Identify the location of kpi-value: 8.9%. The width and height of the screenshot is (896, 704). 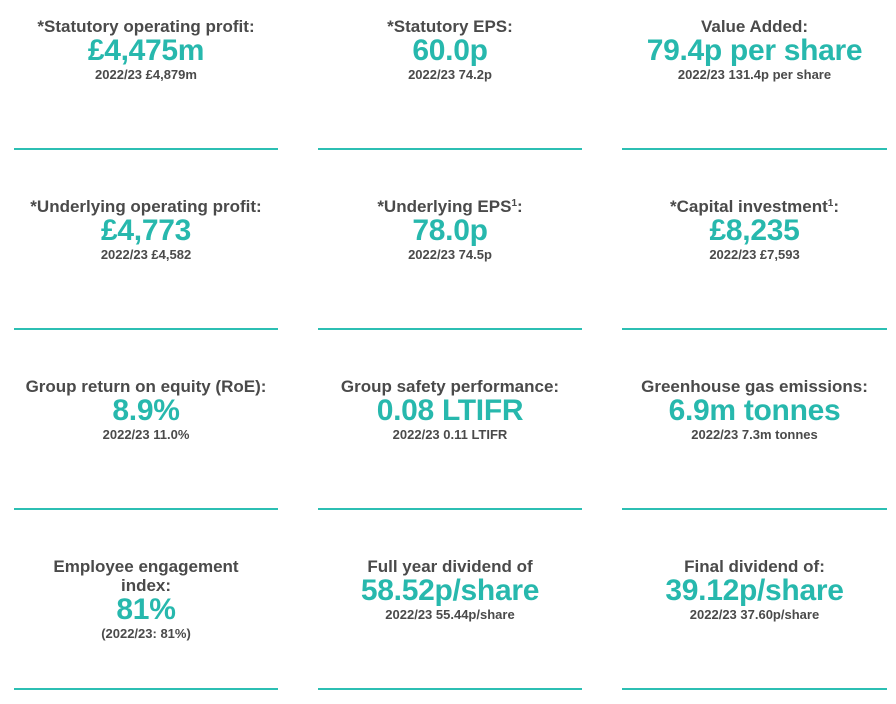
(146, 410).